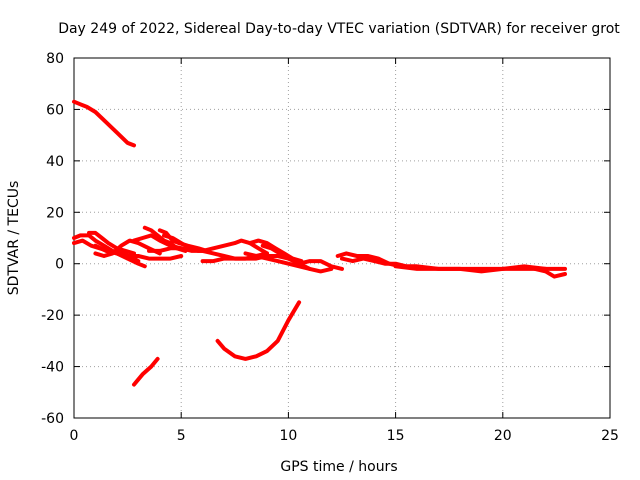 The image size is (640, 480). Describe the element at coordinates (338, 467) in the screenshot. I see `x-axis-label: GPS time / hours` at that location.